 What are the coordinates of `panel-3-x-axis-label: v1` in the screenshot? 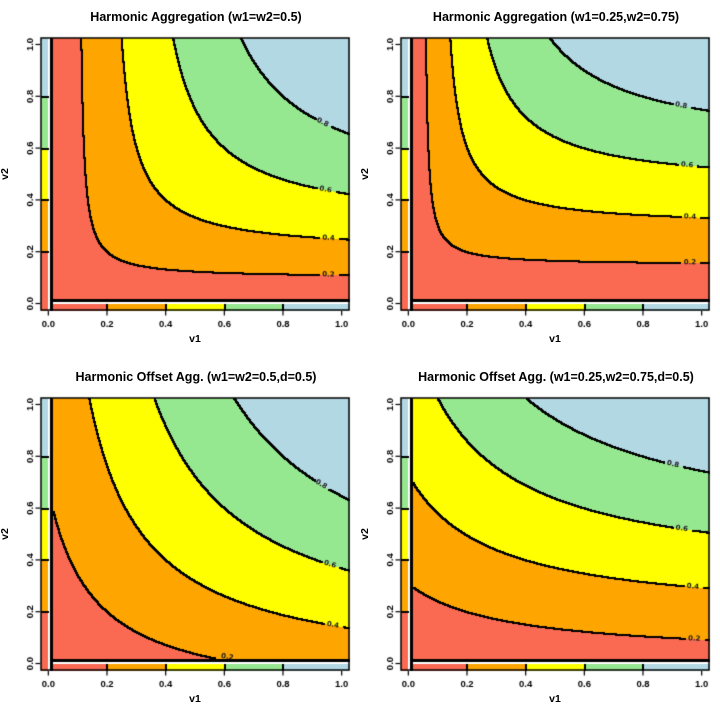 It's located at (195, 699).